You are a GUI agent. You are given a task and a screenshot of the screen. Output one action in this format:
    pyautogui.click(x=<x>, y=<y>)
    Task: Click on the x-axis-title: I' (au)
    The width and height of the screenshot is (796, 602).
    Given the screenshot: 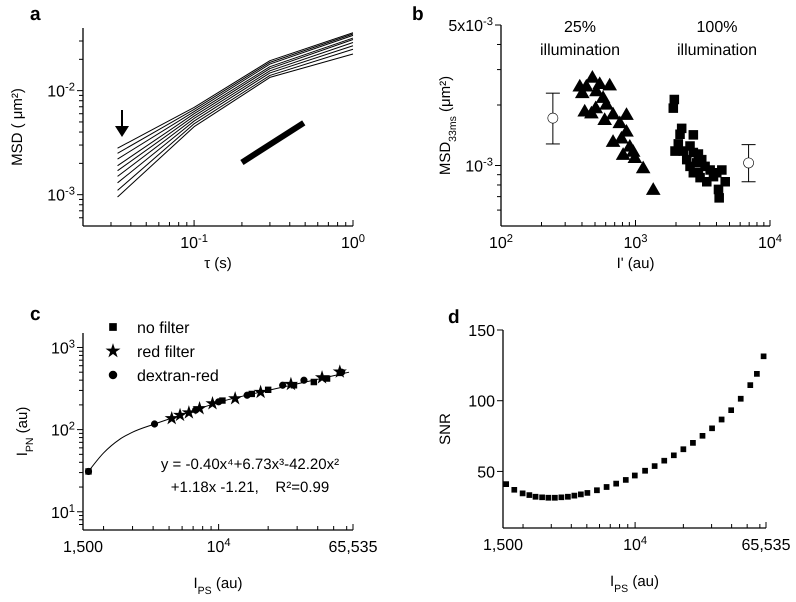 What is the action you would take?
    pyautogui.click(x=635, y=263)
    